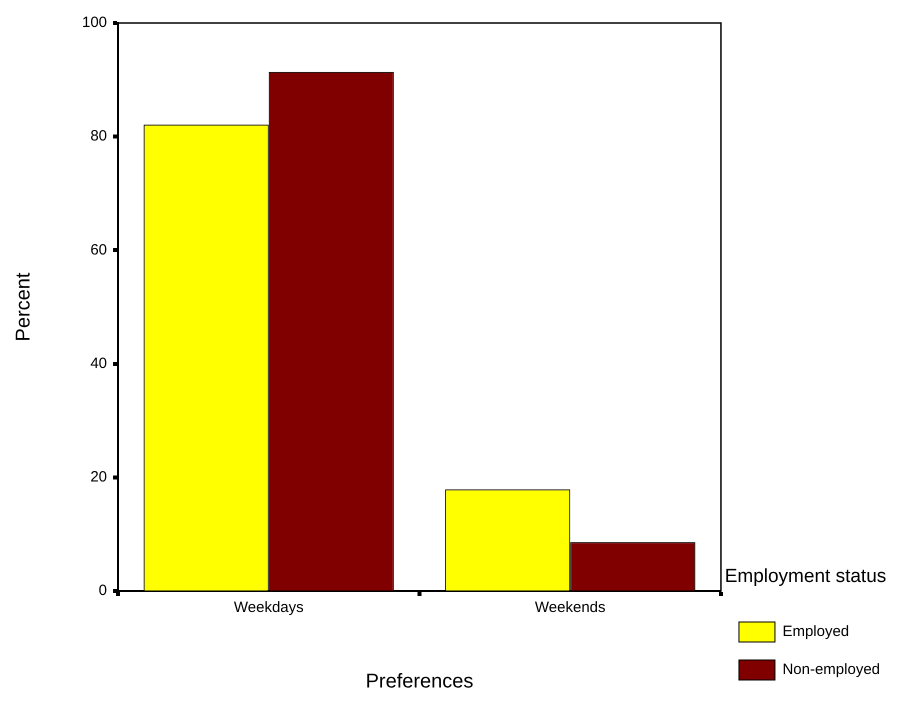 The image size is (908, 725). Describe the element at coordinates (99, 477) in the screenshot. I see `y-tick-label: 20` at that location.